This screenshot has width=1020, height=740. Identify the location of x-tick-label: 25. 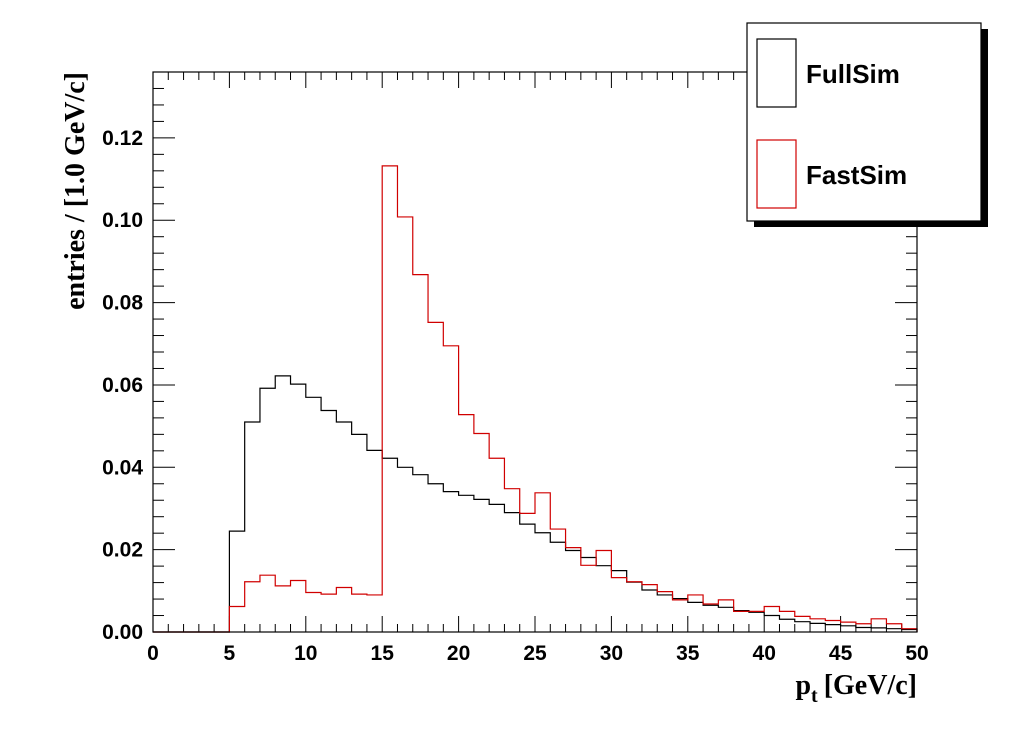
(535, 653).